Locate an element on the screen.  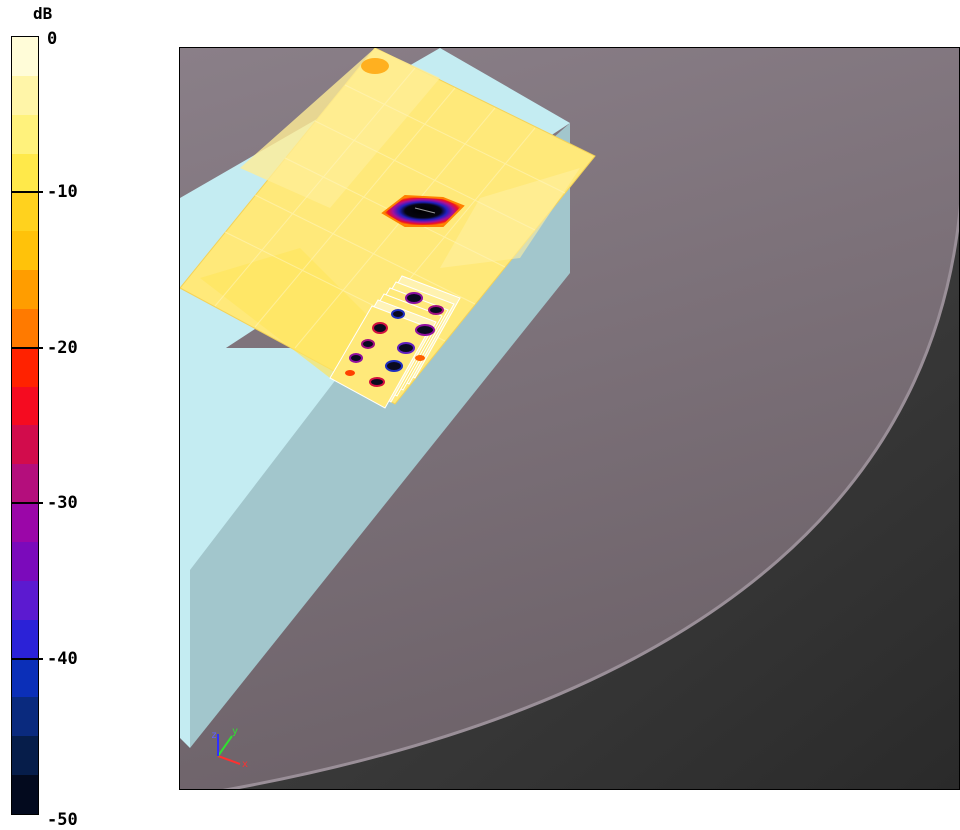
null-hexagon is located at coordinates (423, 210).